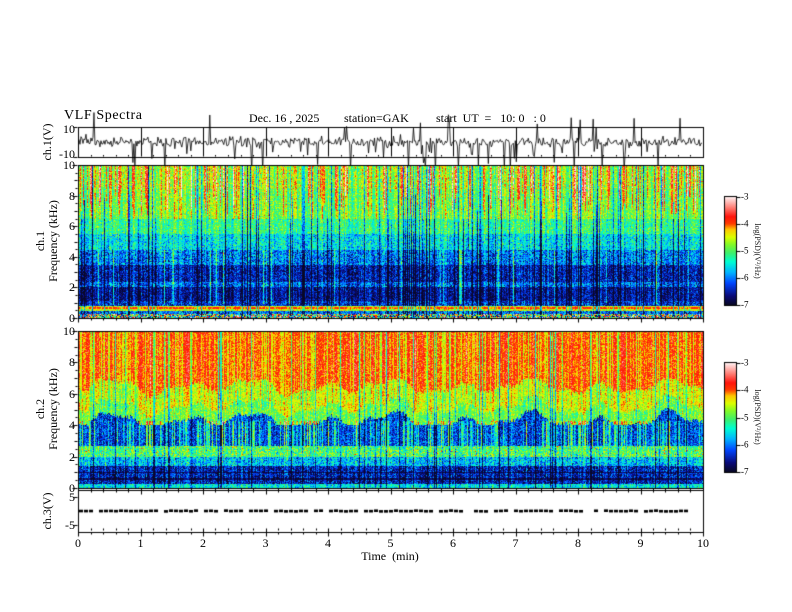 The width and height of the screenshot is (792, 612). Describe the element at coordinates (40, 241) in the screenshot. I see `ch1-channel-axis-title: ch.1` at that location.